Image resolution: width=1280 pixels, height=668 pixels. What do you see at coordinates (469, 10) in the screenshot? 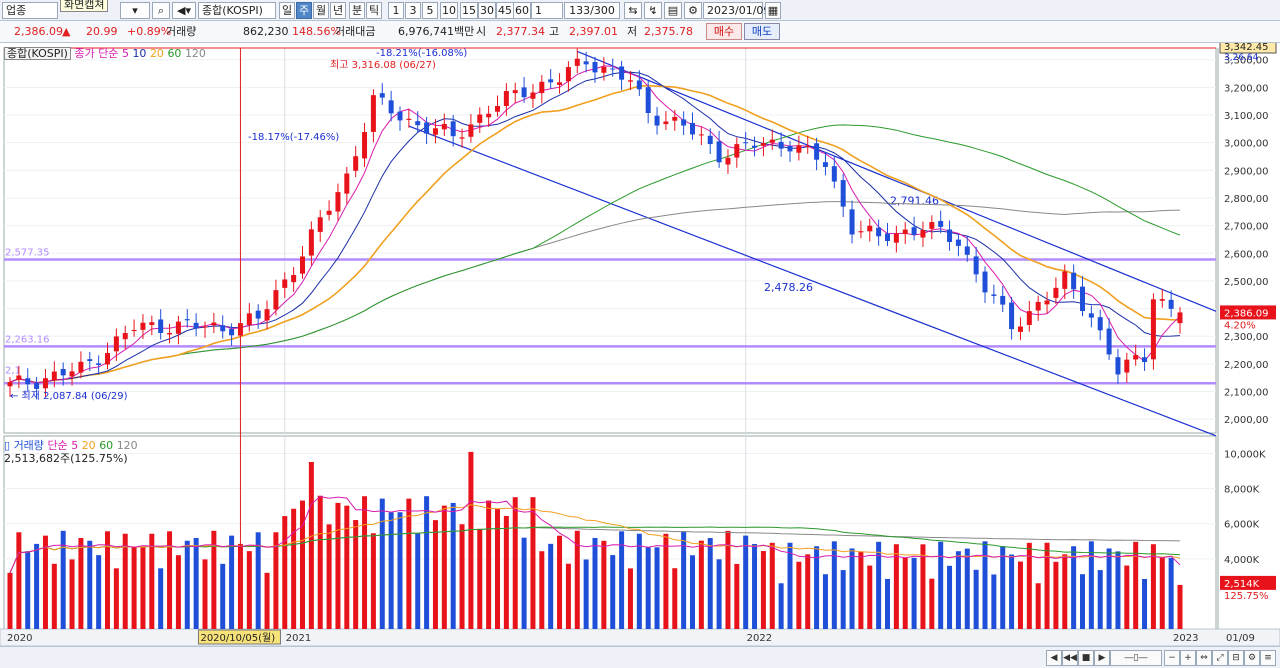
I see `interval-button: 15` at bounding box center [469, 10].